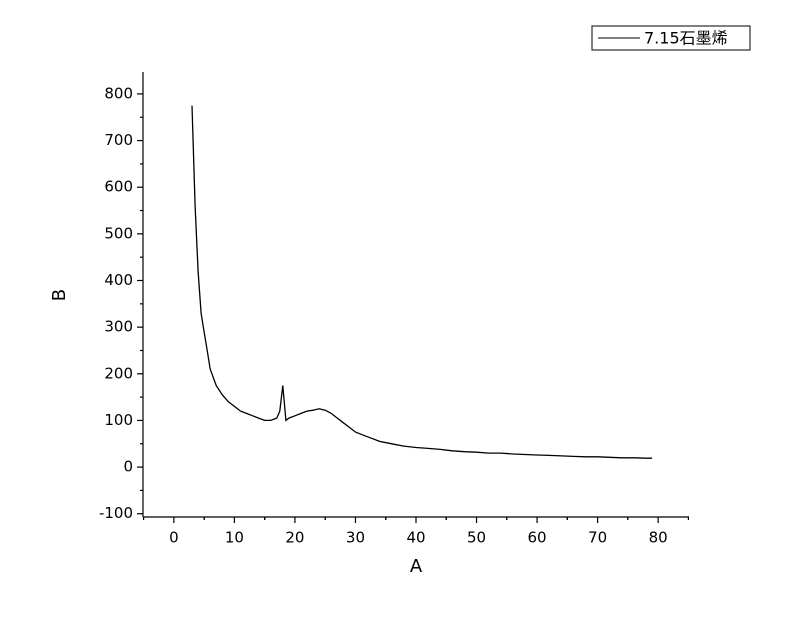 This screenshot has height=621, width=800. Describe the element at coordinates (174, 538) in the screenshot. I see `x-tick-label: 0` at that location.